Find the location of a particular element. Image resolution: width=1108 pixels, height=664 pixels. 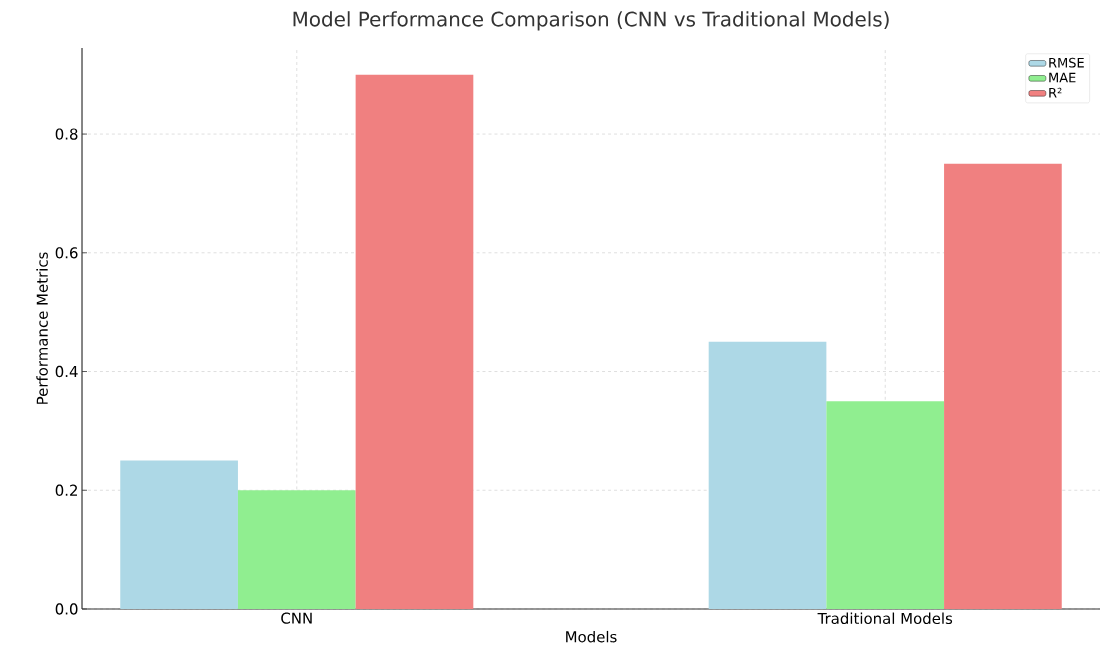

y-tick-label: 0.4 is located at coordinates (66, 371).